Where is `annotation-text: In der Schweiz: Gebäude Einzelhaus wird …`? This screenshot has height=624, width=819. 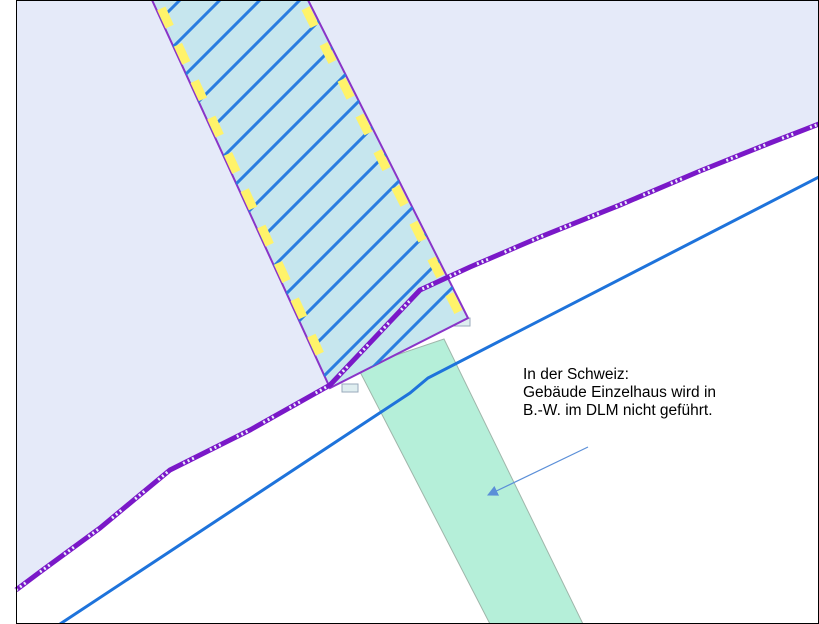
annotation-text: In der Schweiz: Gebäude Einzelhaus wird … is located at coordinates (668, 393).